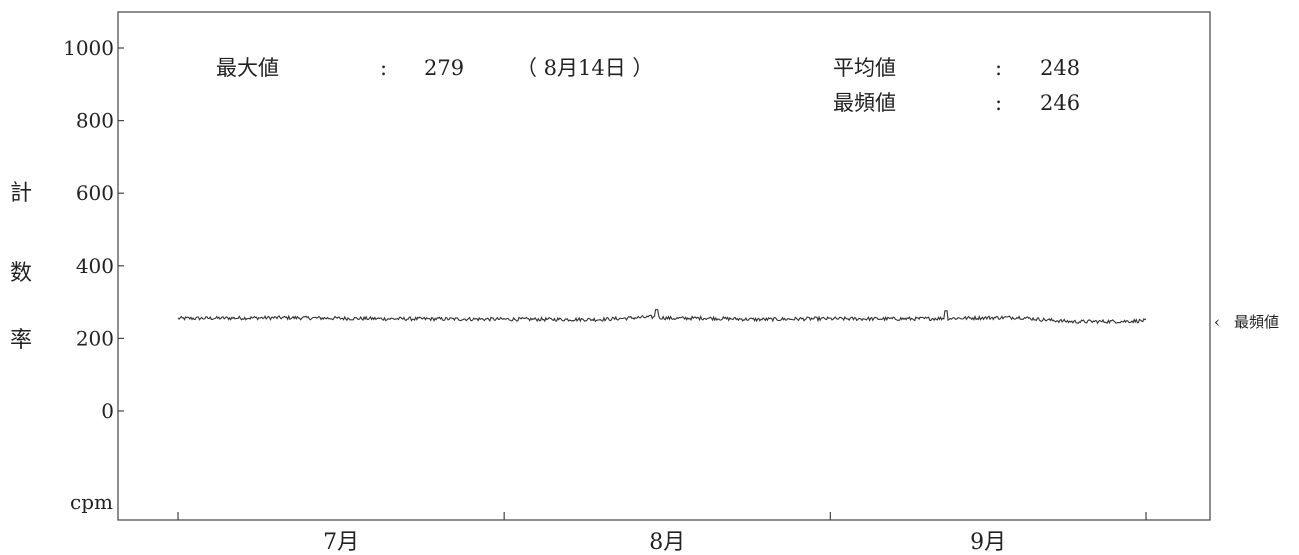 Image resolution: width=1299 pixels, height=555 pixels. I want to click on mean-value: 248, so click(1060, 68).